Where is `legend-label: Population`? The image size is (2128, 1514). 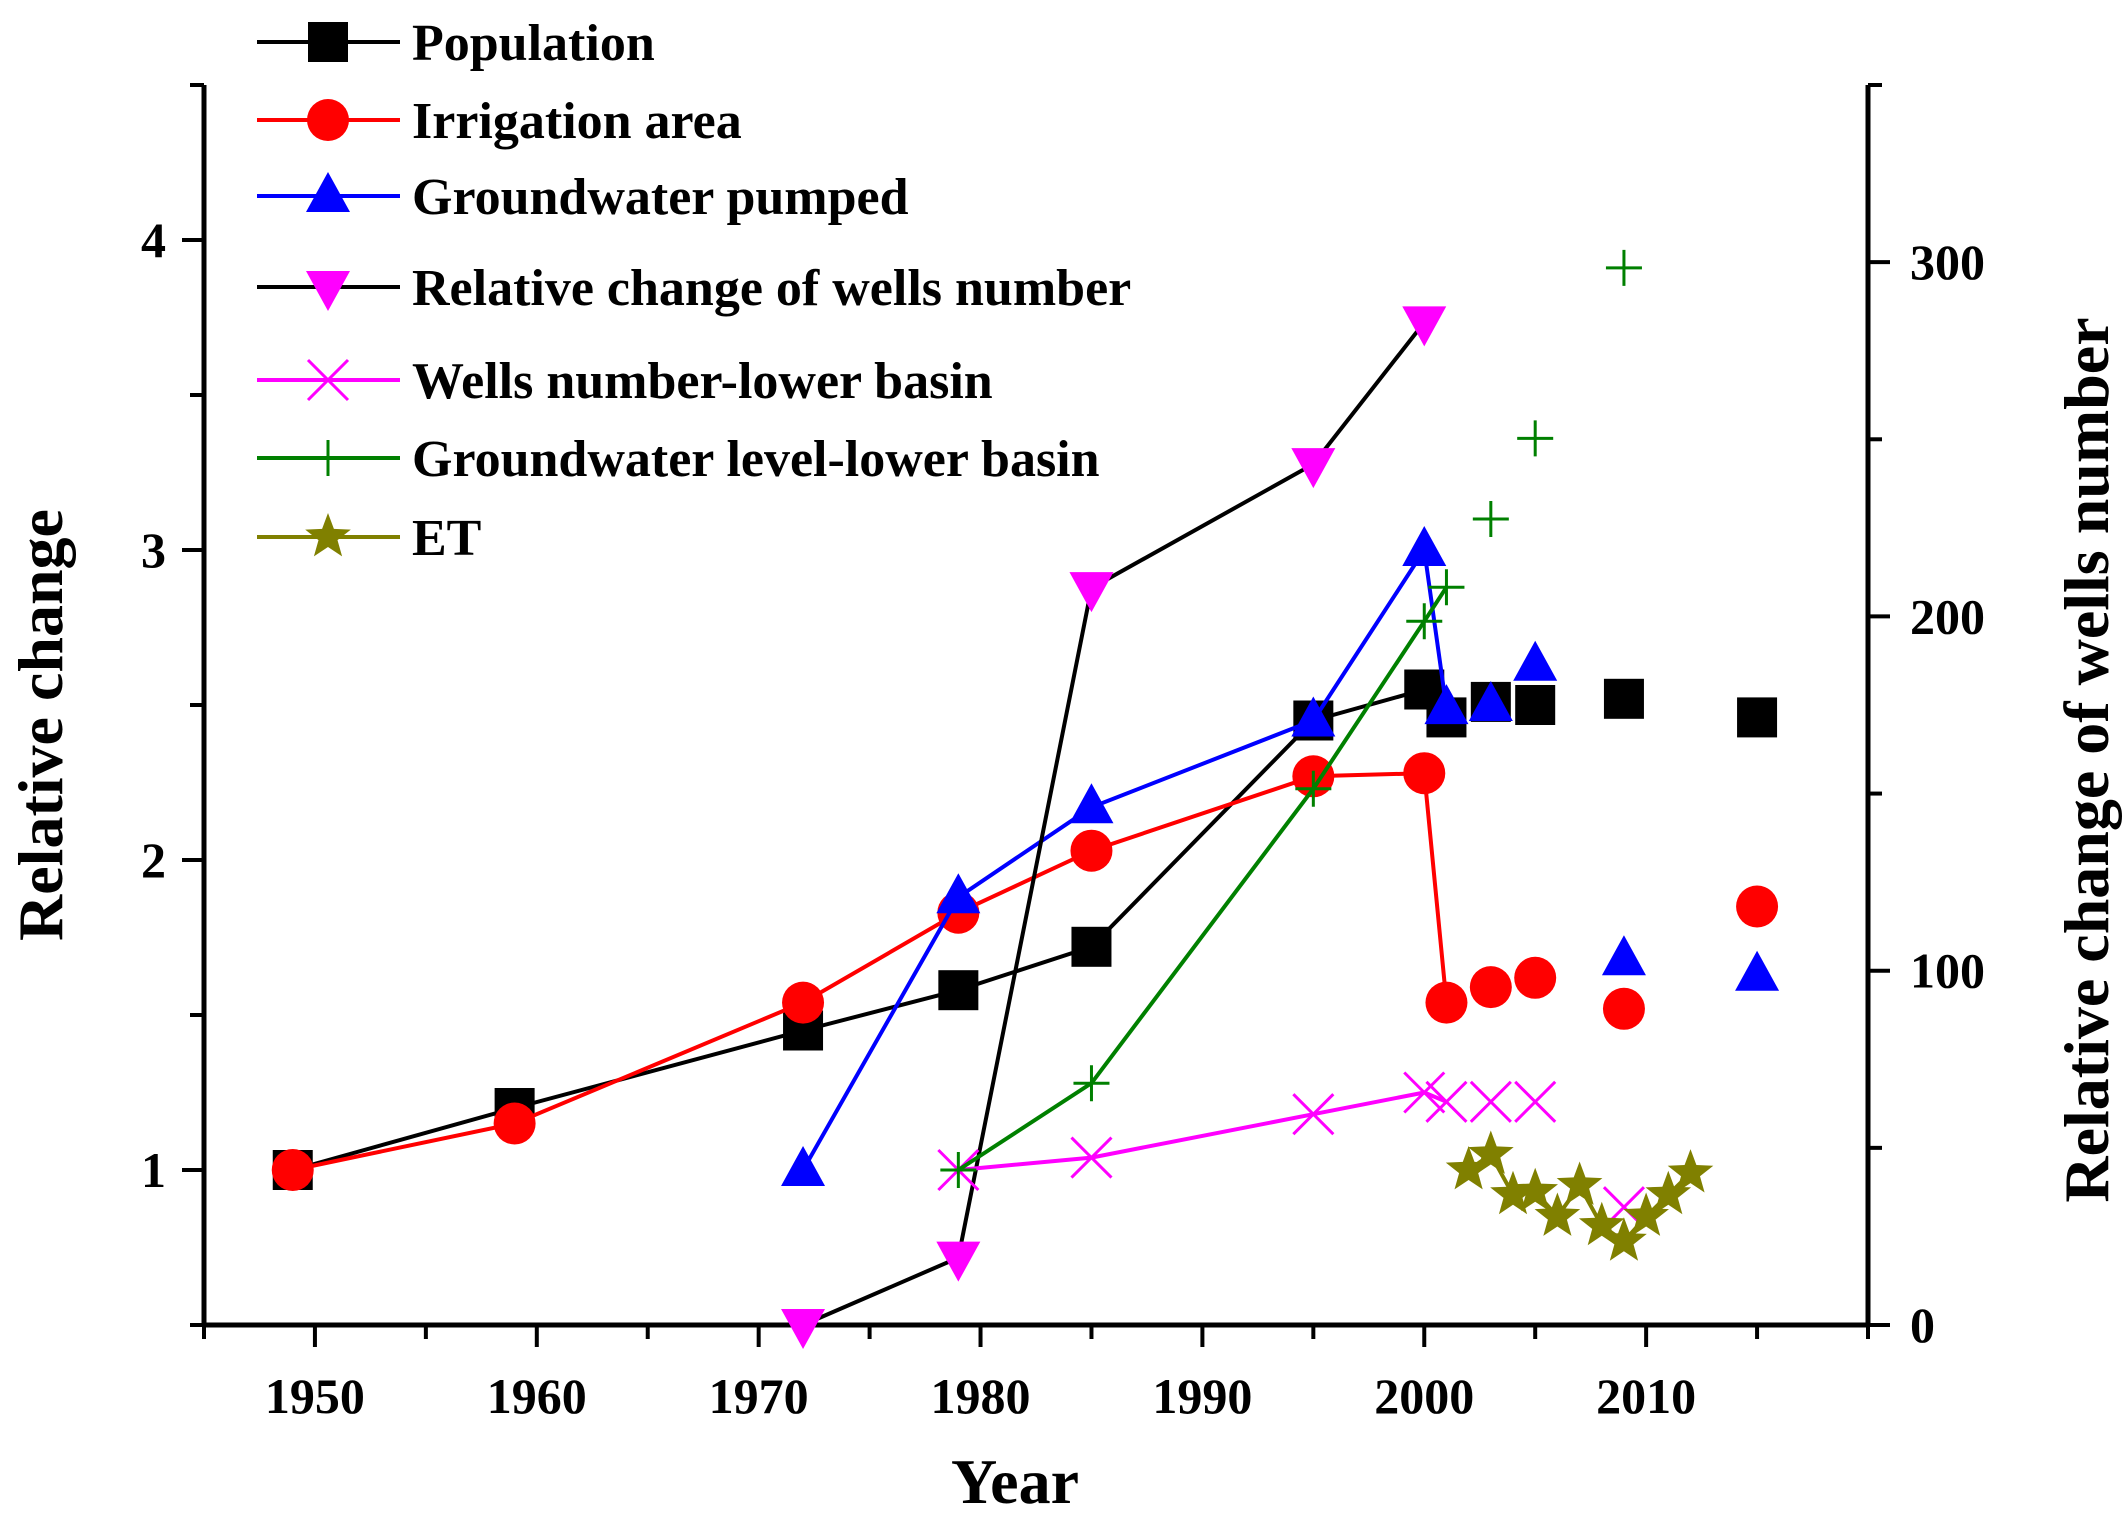 legend-label: Population is located at coordinates (533, 43).